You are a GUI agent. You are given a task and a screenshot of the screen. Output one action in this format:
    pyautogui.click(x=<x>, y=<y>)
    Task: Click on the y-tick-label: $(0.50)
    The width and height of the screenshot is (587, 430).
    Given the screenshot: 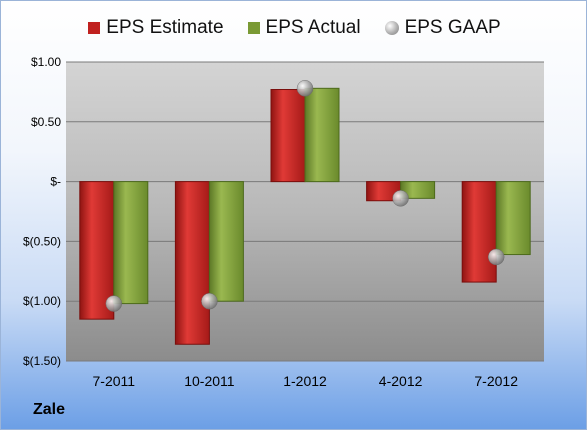 What is the action you would take?
    pyautogui.click(x=42, y=241)
    